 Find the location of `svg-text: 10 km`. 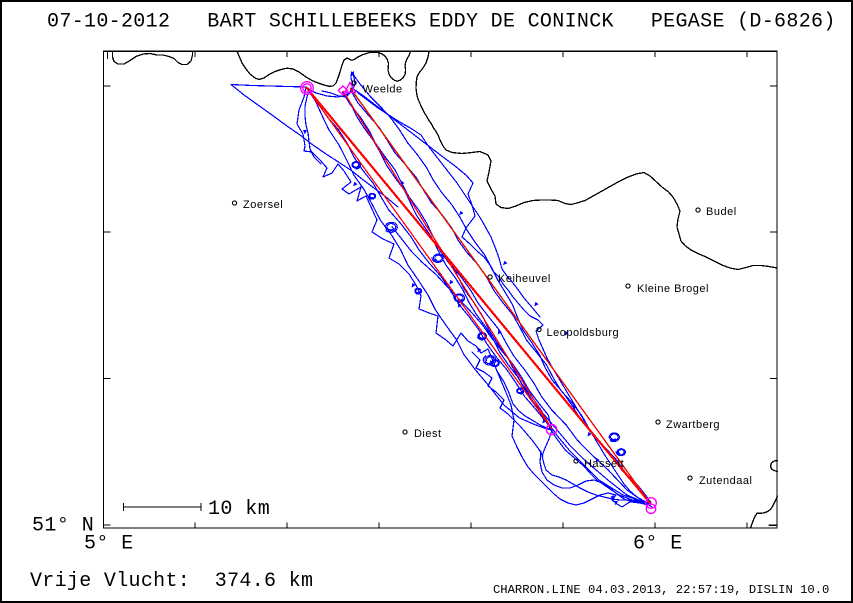

svg-text: 10 km is located at coordinates (239, 509).